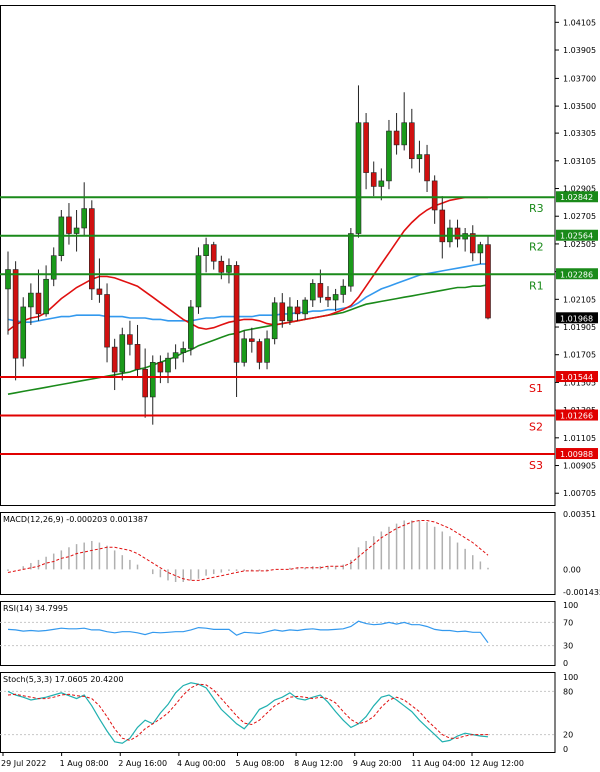 Image resolution: width=600 pixels, height=772 pixels. What do you see at coordinates (142, 763) in the screenshot?
I see `time-tick-label: 2 Aug 16:00` at bounding box center [142, 763].